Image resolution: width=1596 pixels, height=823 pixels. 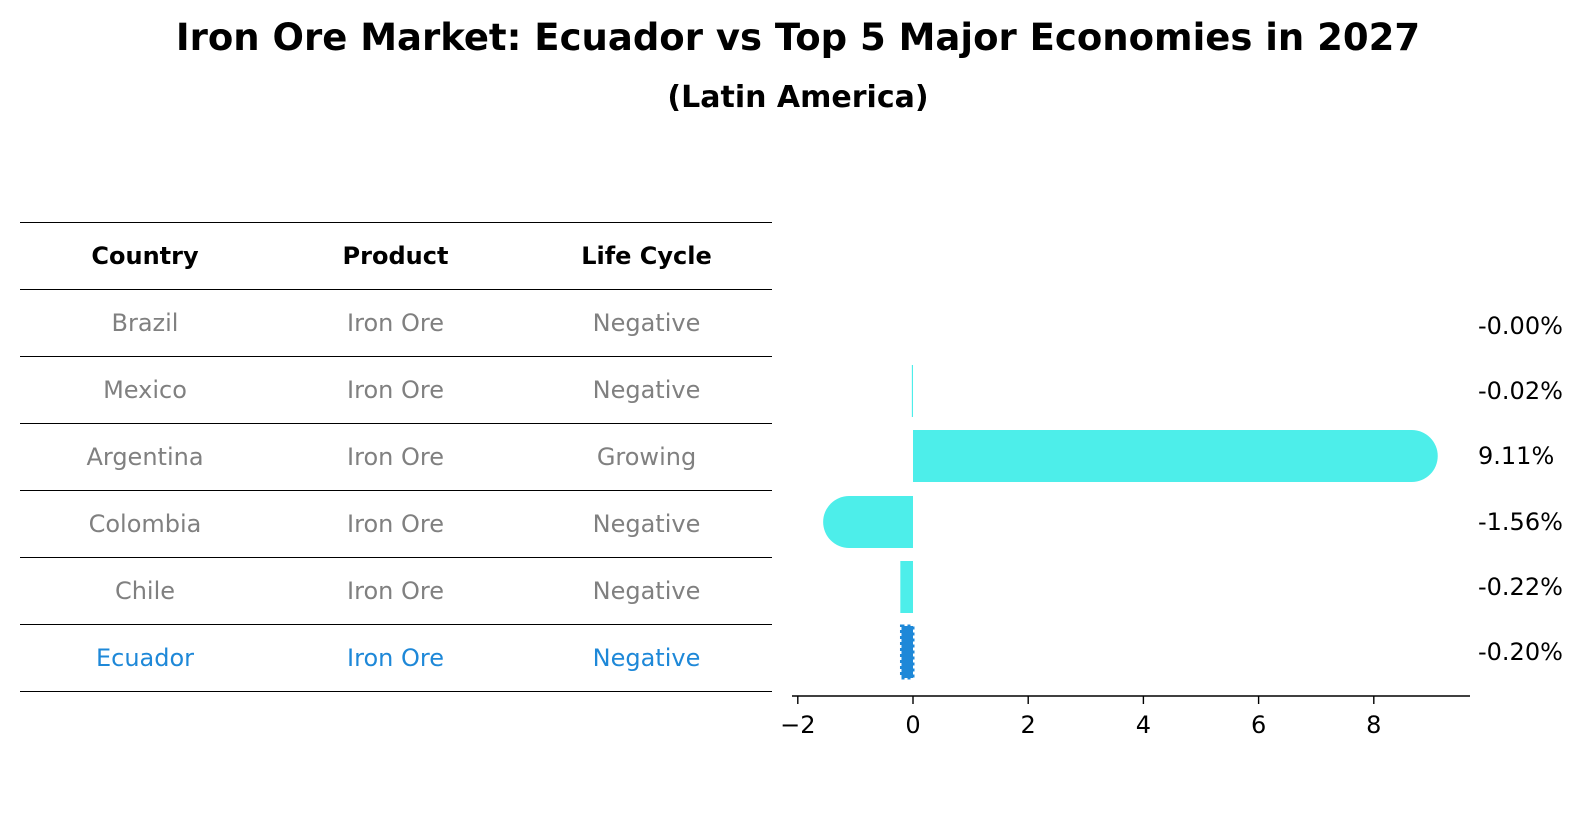 What do you see at coordinates (145, 457) in the screenshot?
I see `cell-country: Argentina` at bounding box center [145, 457].